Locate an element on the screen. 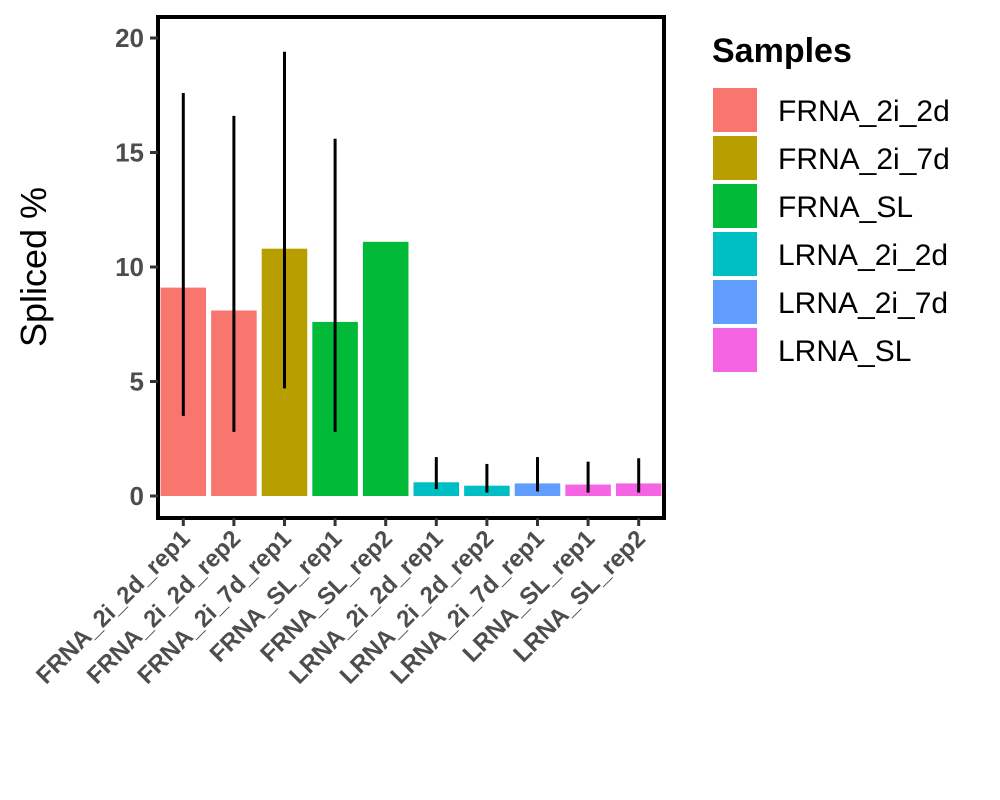 This screenshot has width=1000, height=800. y-tick-label: 15 is located at coordinates (129, 153).